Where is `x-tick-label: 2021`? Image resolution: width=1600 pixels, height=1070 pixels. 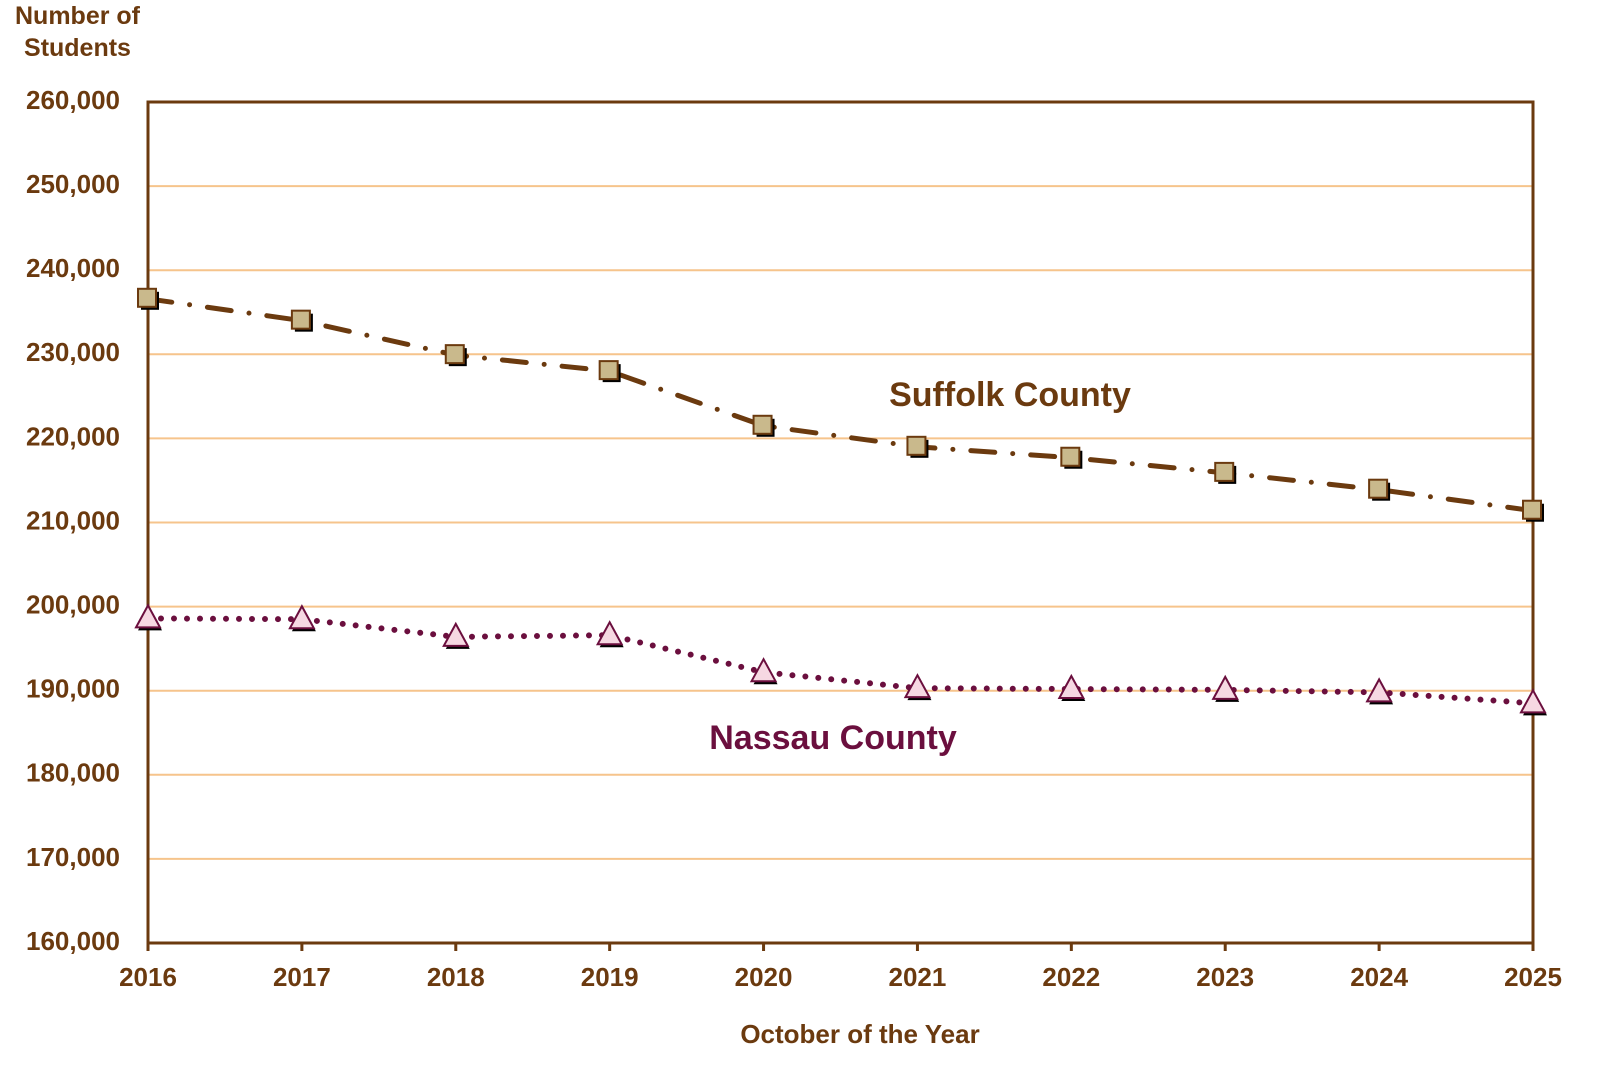
x-tick-label: 2021 is located at coordinates (918, 977).